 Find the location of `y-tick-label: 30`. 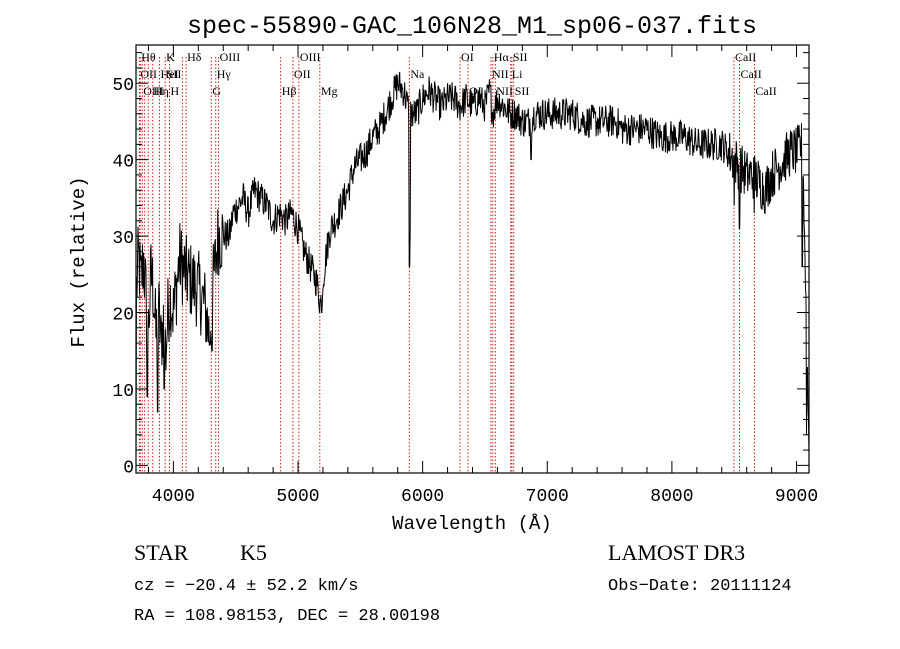

y-tick-label: 30 is located at coordinates (123, 239).